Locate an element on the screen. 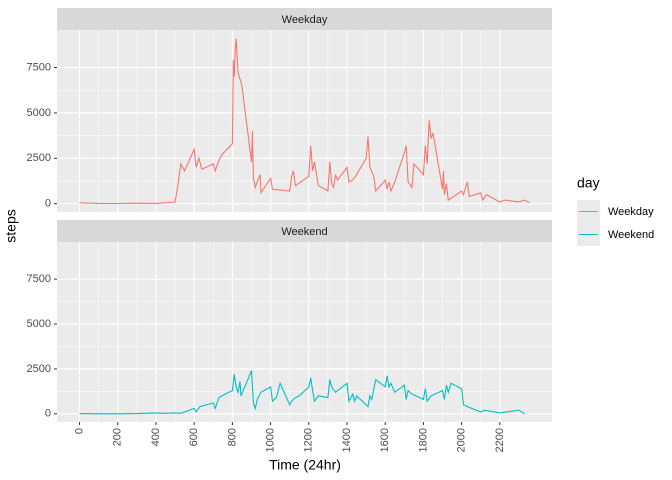  x-tick-label: 1000 is located at coordinates (270, 440).